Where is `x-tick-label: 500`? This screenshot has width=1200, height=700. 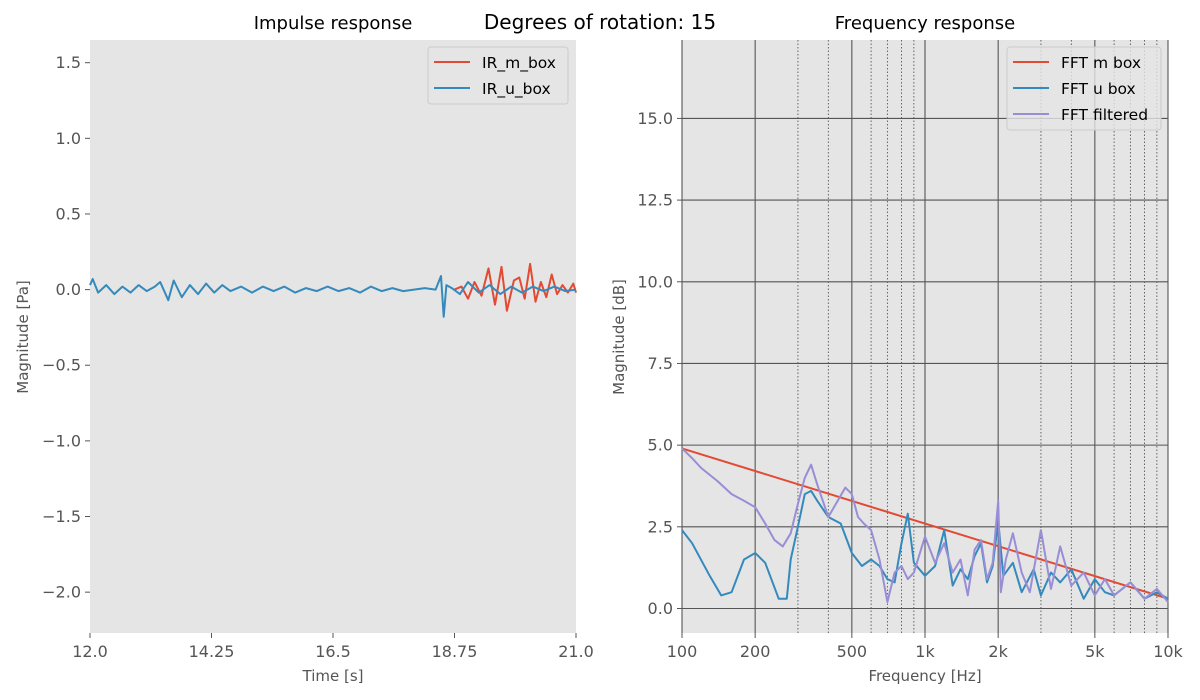 x-tick-label: 500 is located at coordinates (852, 651).